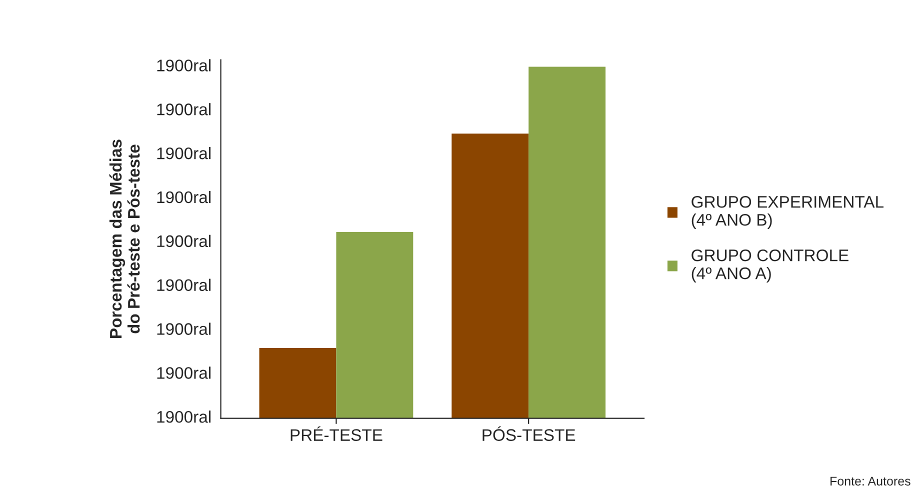  Describe the element at coordinates (788, 213) in the screenshot. I see `legend-label: GRUPO EXPERIMENTAL (4º ANO B)` at that location.